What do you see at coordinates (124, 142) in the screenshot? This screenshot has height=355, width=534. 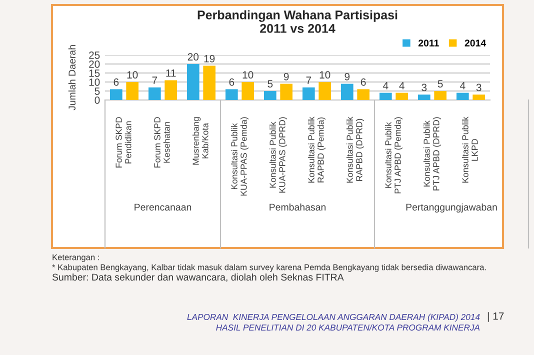 I see `x-tick-label: Forum SKPD Pendidikan` at bounding box center [124, 142].